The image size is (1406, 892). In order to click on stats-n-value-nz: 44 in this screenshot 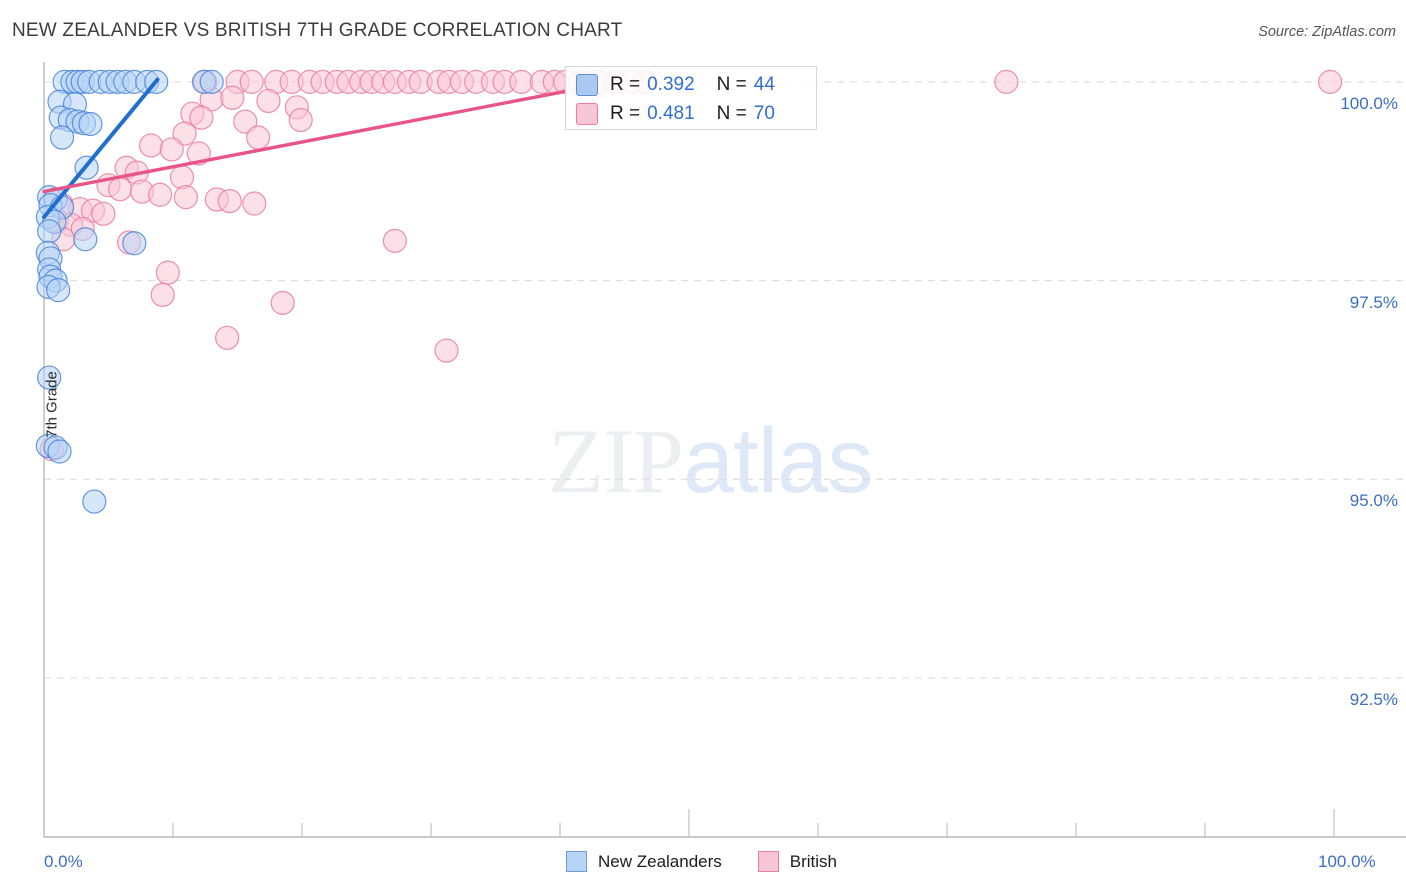, I will do `click(764, 84)`.